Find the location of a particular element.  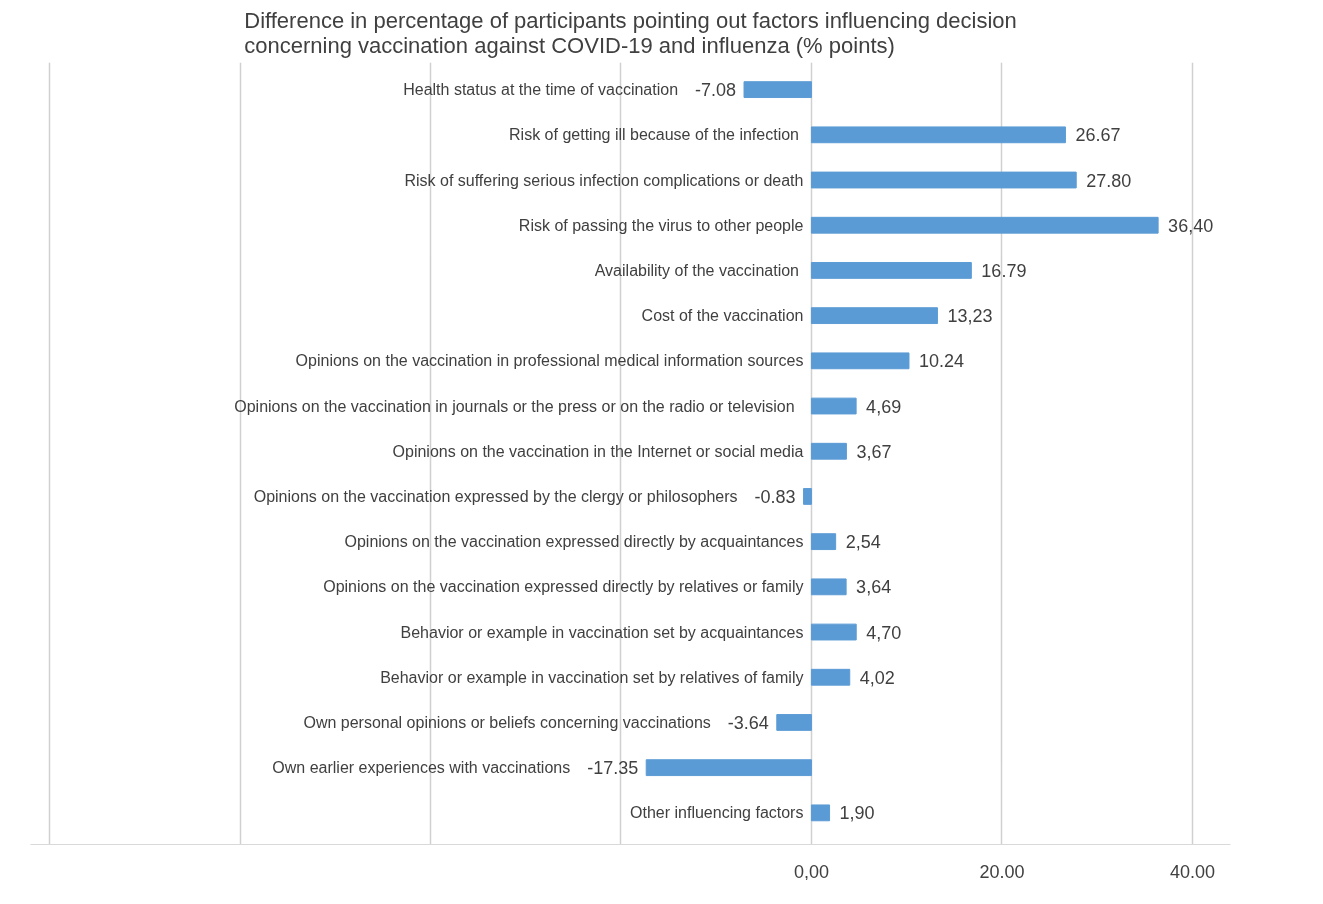

data-label: 2,54 is located at coordinates (863, 542).